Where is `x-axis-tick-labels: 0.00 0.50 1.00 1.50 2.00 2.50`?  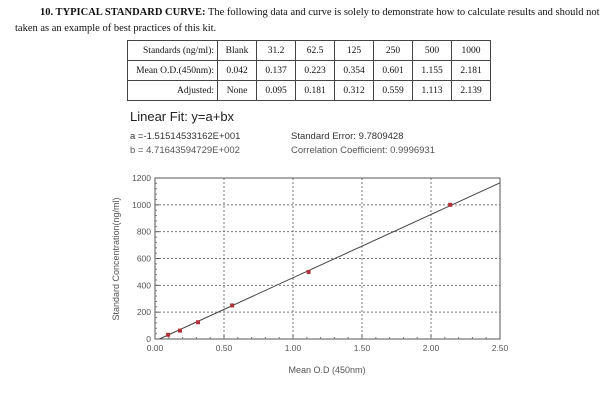
x-axis-tick-labels: 0.00 0.50 1.00 1.50 2.00 2.50 is located at coordinates (328, 348).